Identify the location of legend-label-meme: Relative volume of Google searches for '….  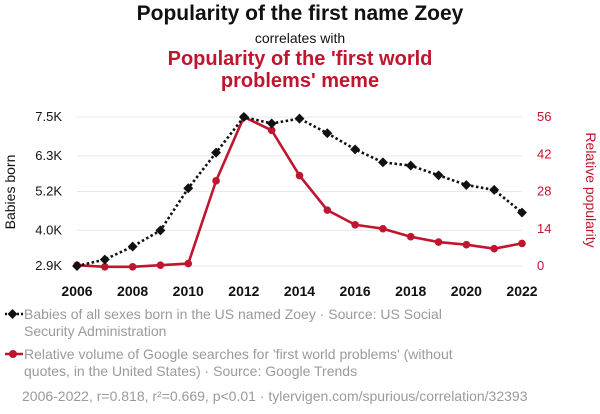
(238, 362).